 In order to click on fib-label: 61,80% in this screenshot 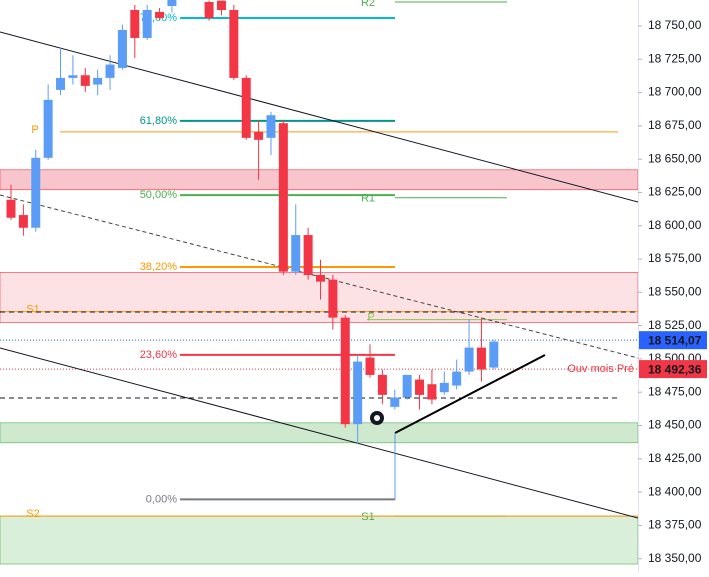, I will do `click(159, 121)`.